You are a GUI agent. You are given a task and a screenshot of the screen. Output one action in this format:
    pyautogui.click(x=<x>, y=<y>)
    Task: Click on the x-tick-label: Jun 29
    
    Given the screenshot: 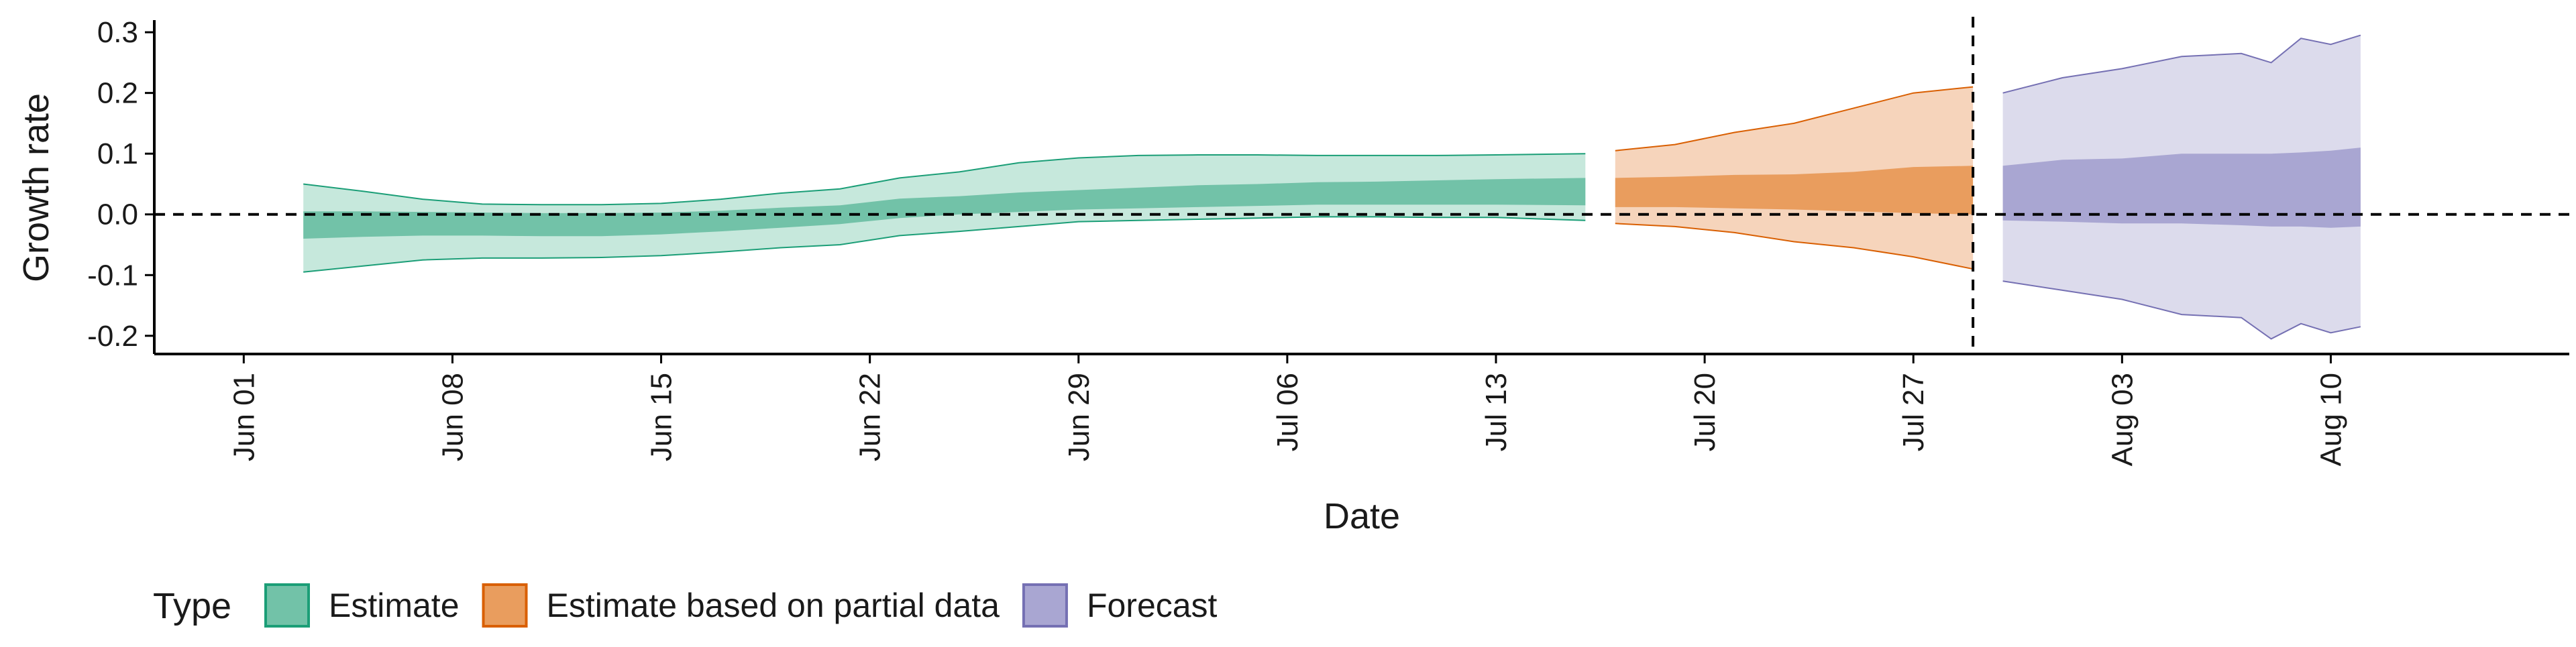 What is the action you would take?
    pyautogui.click(x=1079, y=417)
    